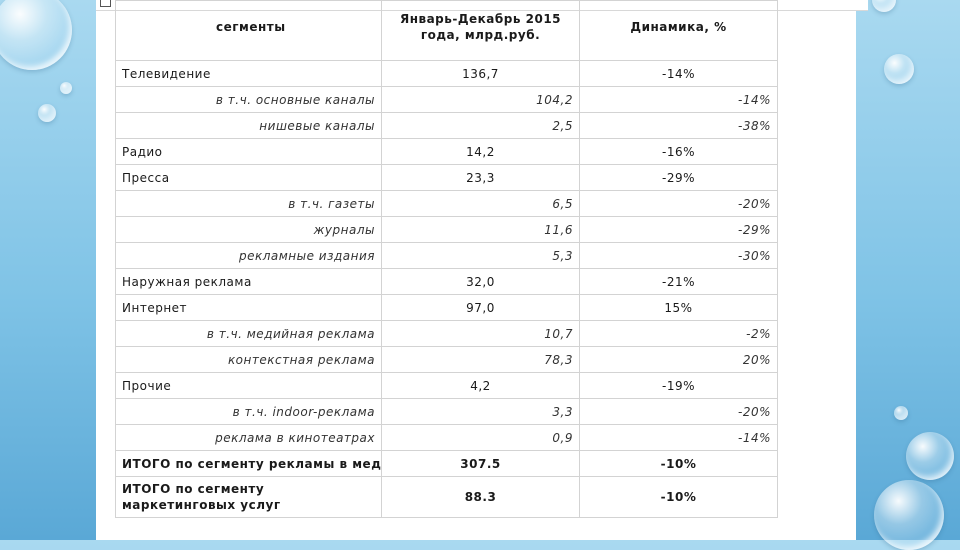 This screenshot has width=960, height=550. I want to click on segment-cell: нишевые каналы, so click(248, 125).